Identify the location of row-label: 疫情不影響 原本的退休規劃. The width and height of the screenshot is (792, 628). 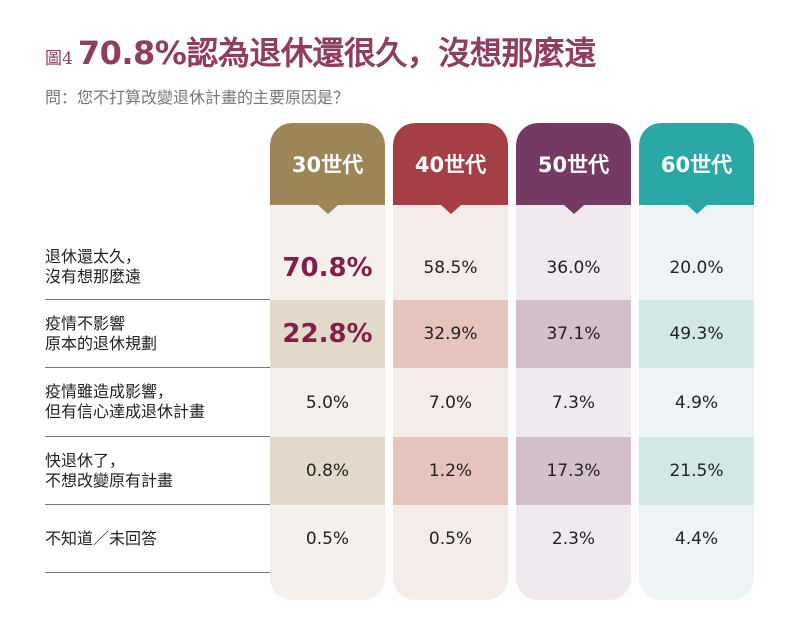
(157, 334).